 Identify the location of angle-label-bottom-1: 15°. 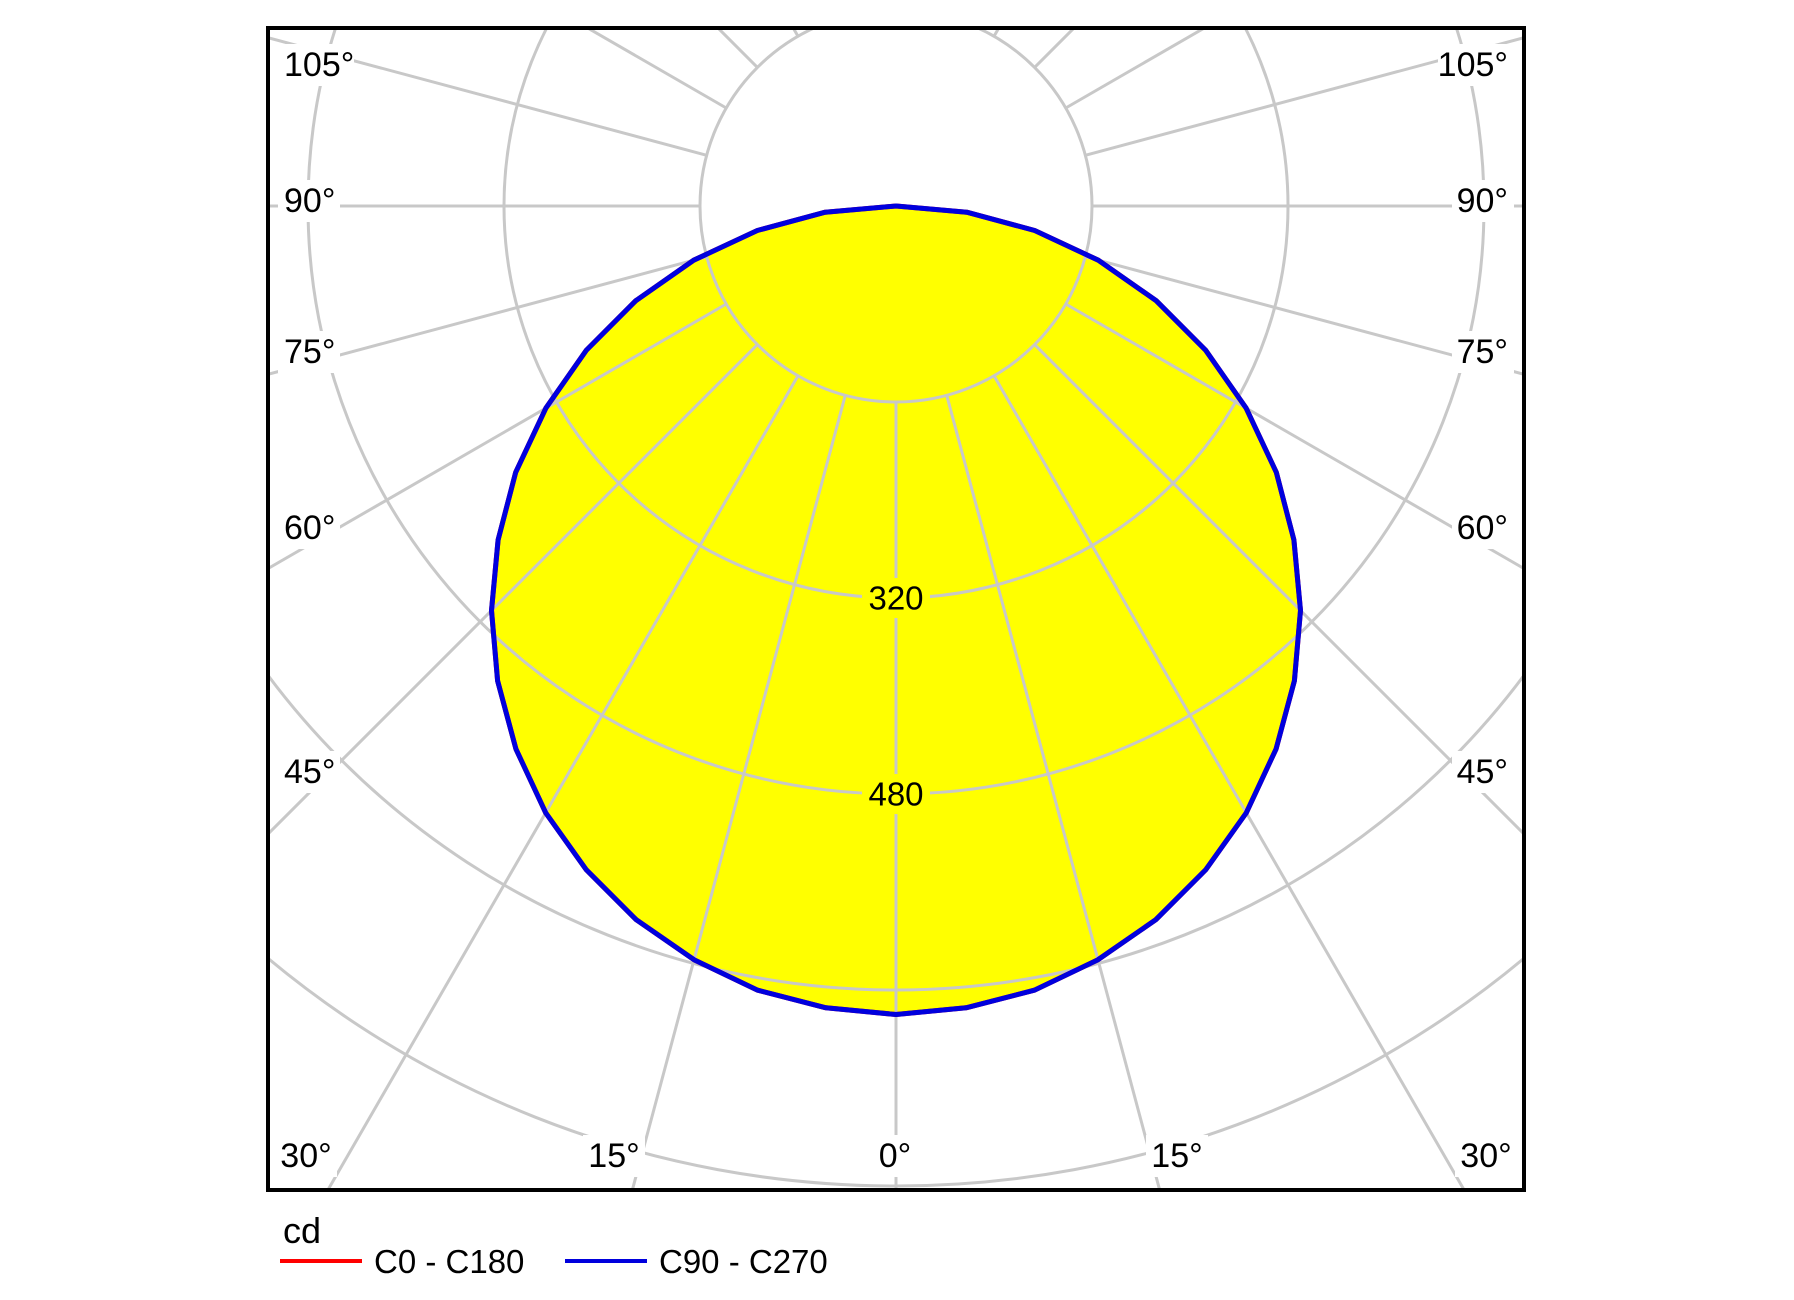
(613, 1156).